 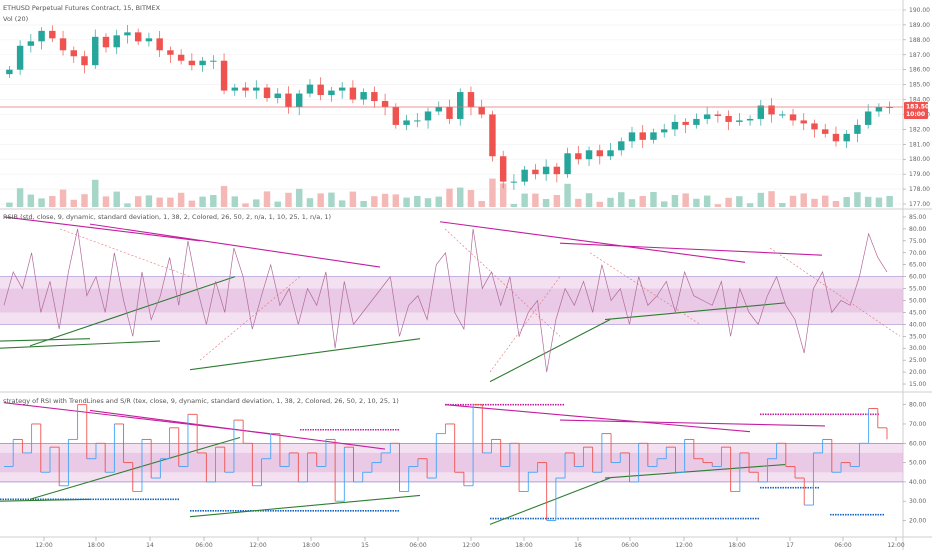 What do you see at coordinates (919, 129) in the screenshot?
I see `price-axis-label: 182.00` at bounding box center [919, 129].